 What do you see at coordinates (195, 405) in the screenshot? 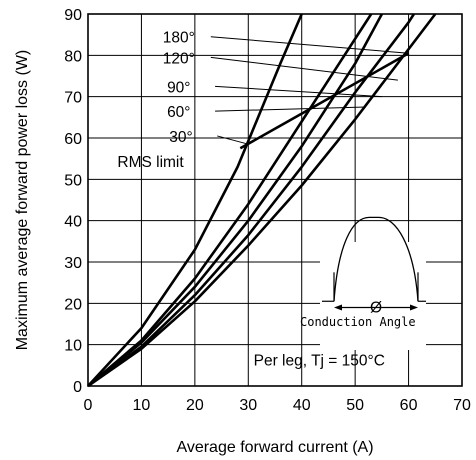
I see `x-tick-label: 20` at bounding box center [195, 405].